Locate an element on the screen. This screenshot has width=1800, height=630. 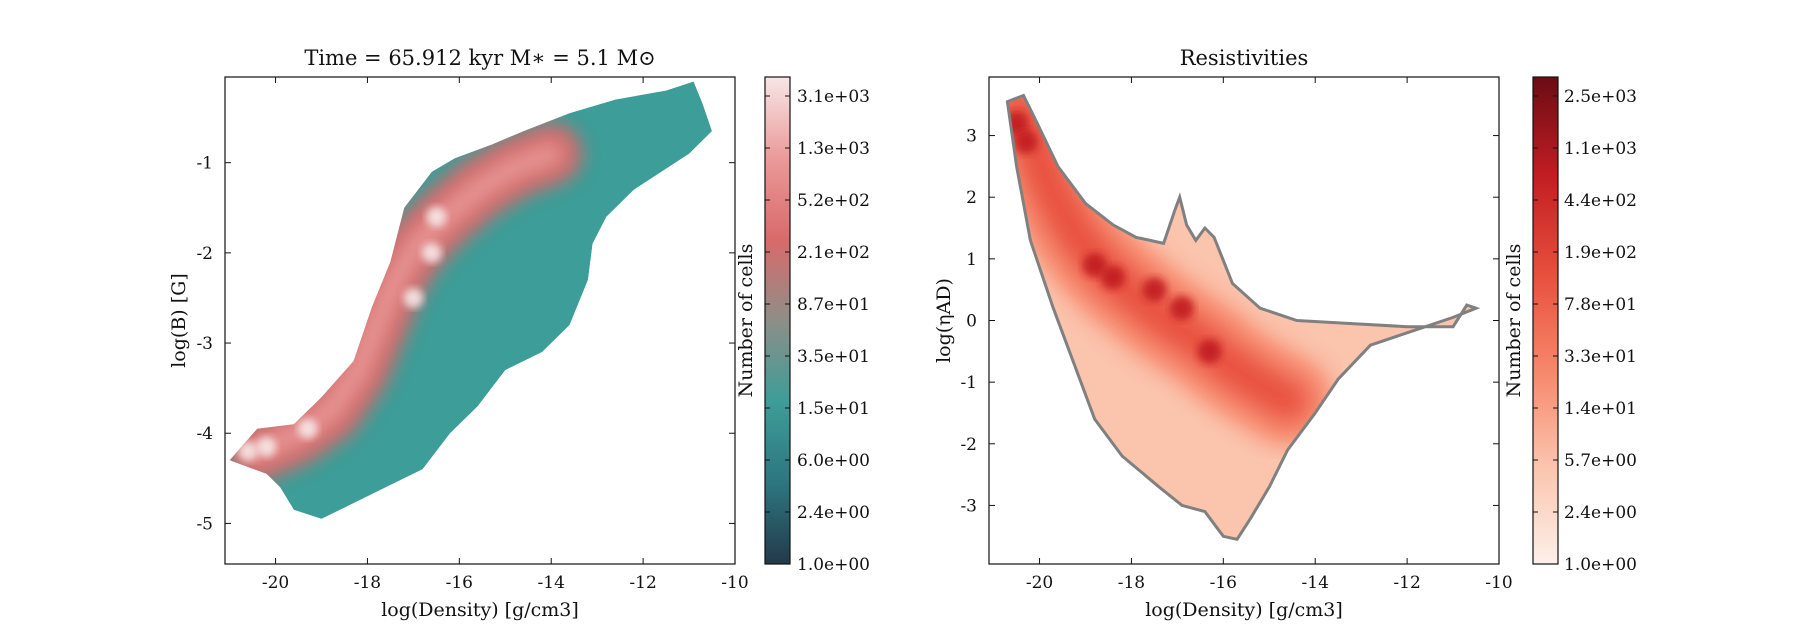
chart-title: Resistivities is located at coordinates (1244, 58).